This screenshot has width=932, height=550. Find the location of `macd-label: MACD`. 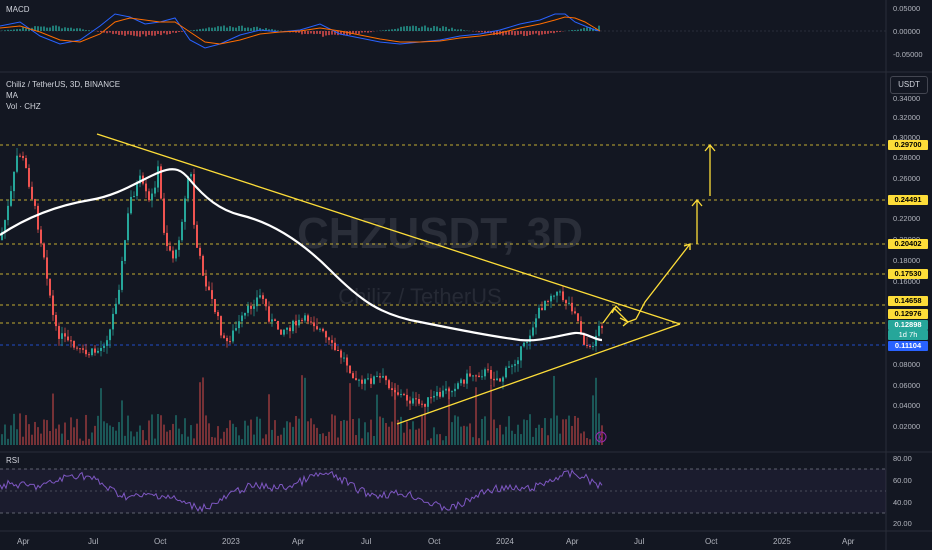

macd-label: MACD is located at coordinates (18, 9).